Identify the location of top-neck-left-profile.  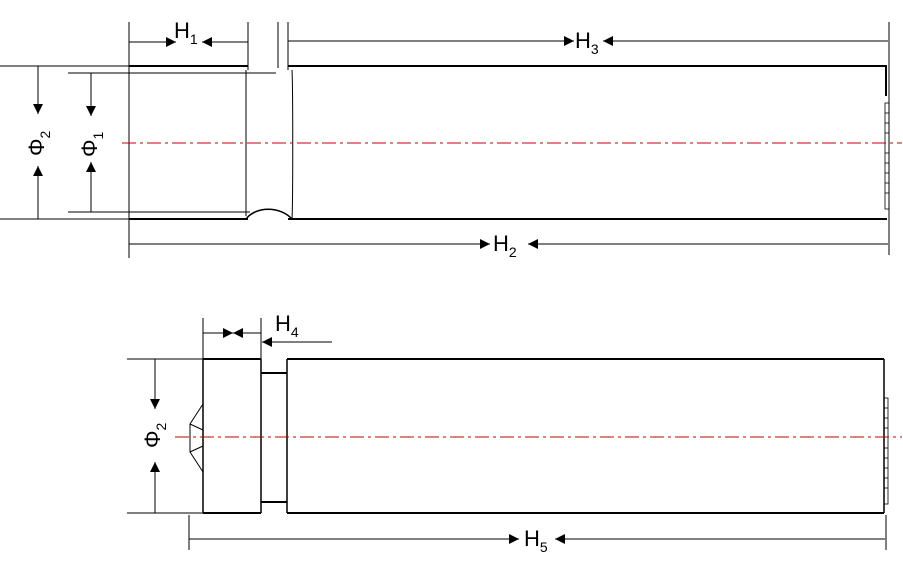
(292, 144).